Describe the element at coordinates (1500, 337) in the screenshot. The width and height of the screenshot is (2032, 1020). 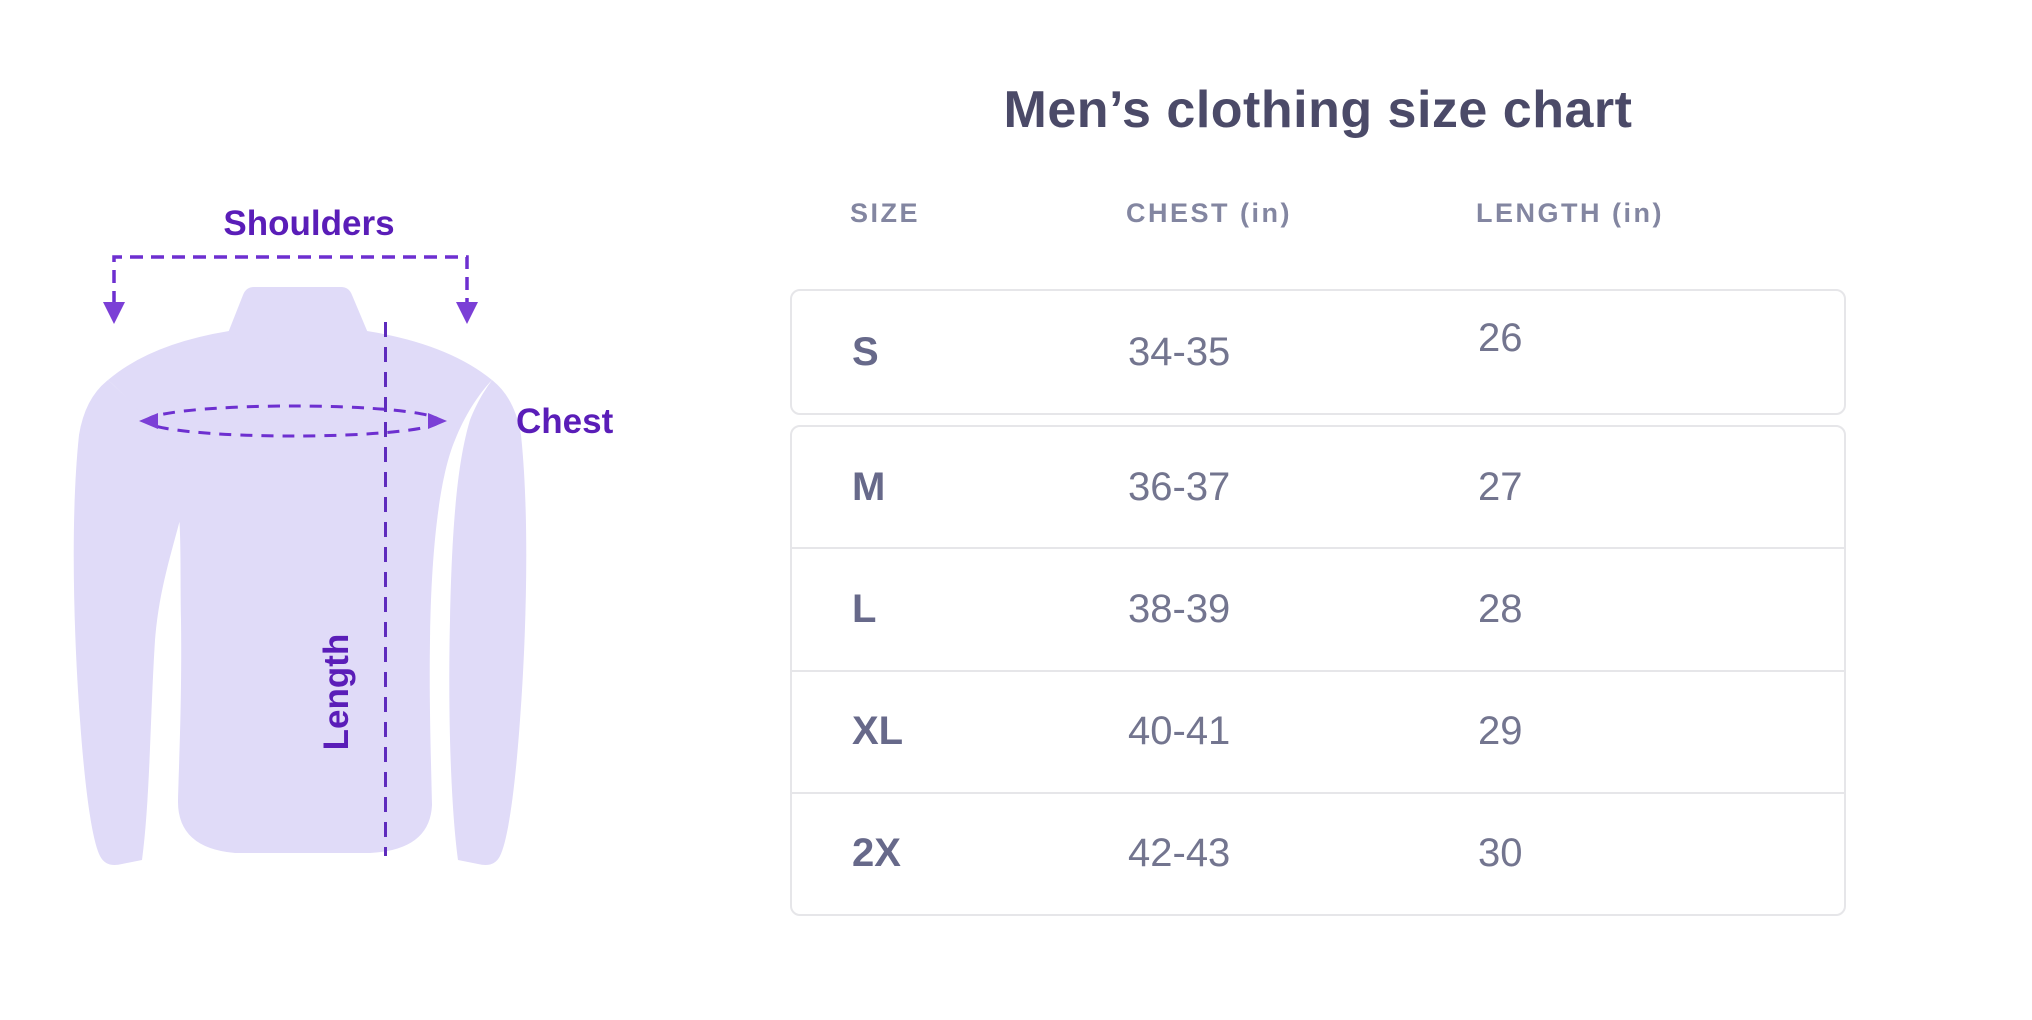
I see `cell-length: 26` at that location.